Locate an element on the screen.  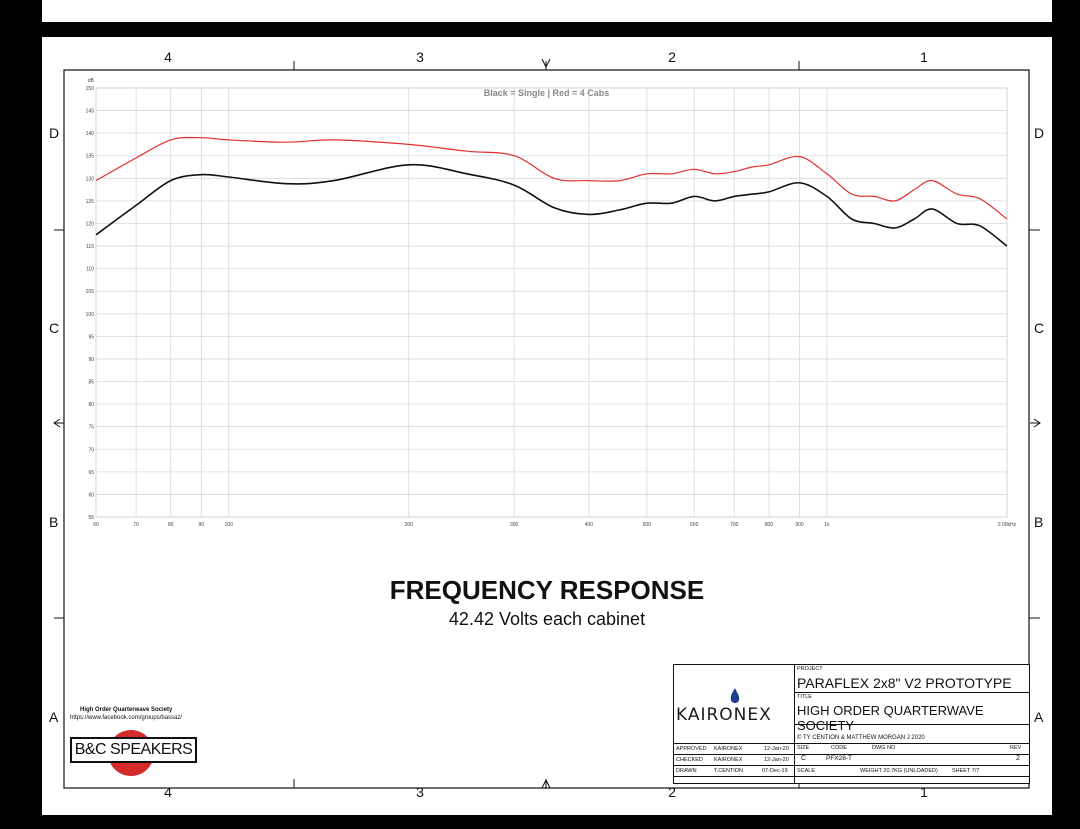
zone-bottom-2: 2 is located at coordinates (672, 792).